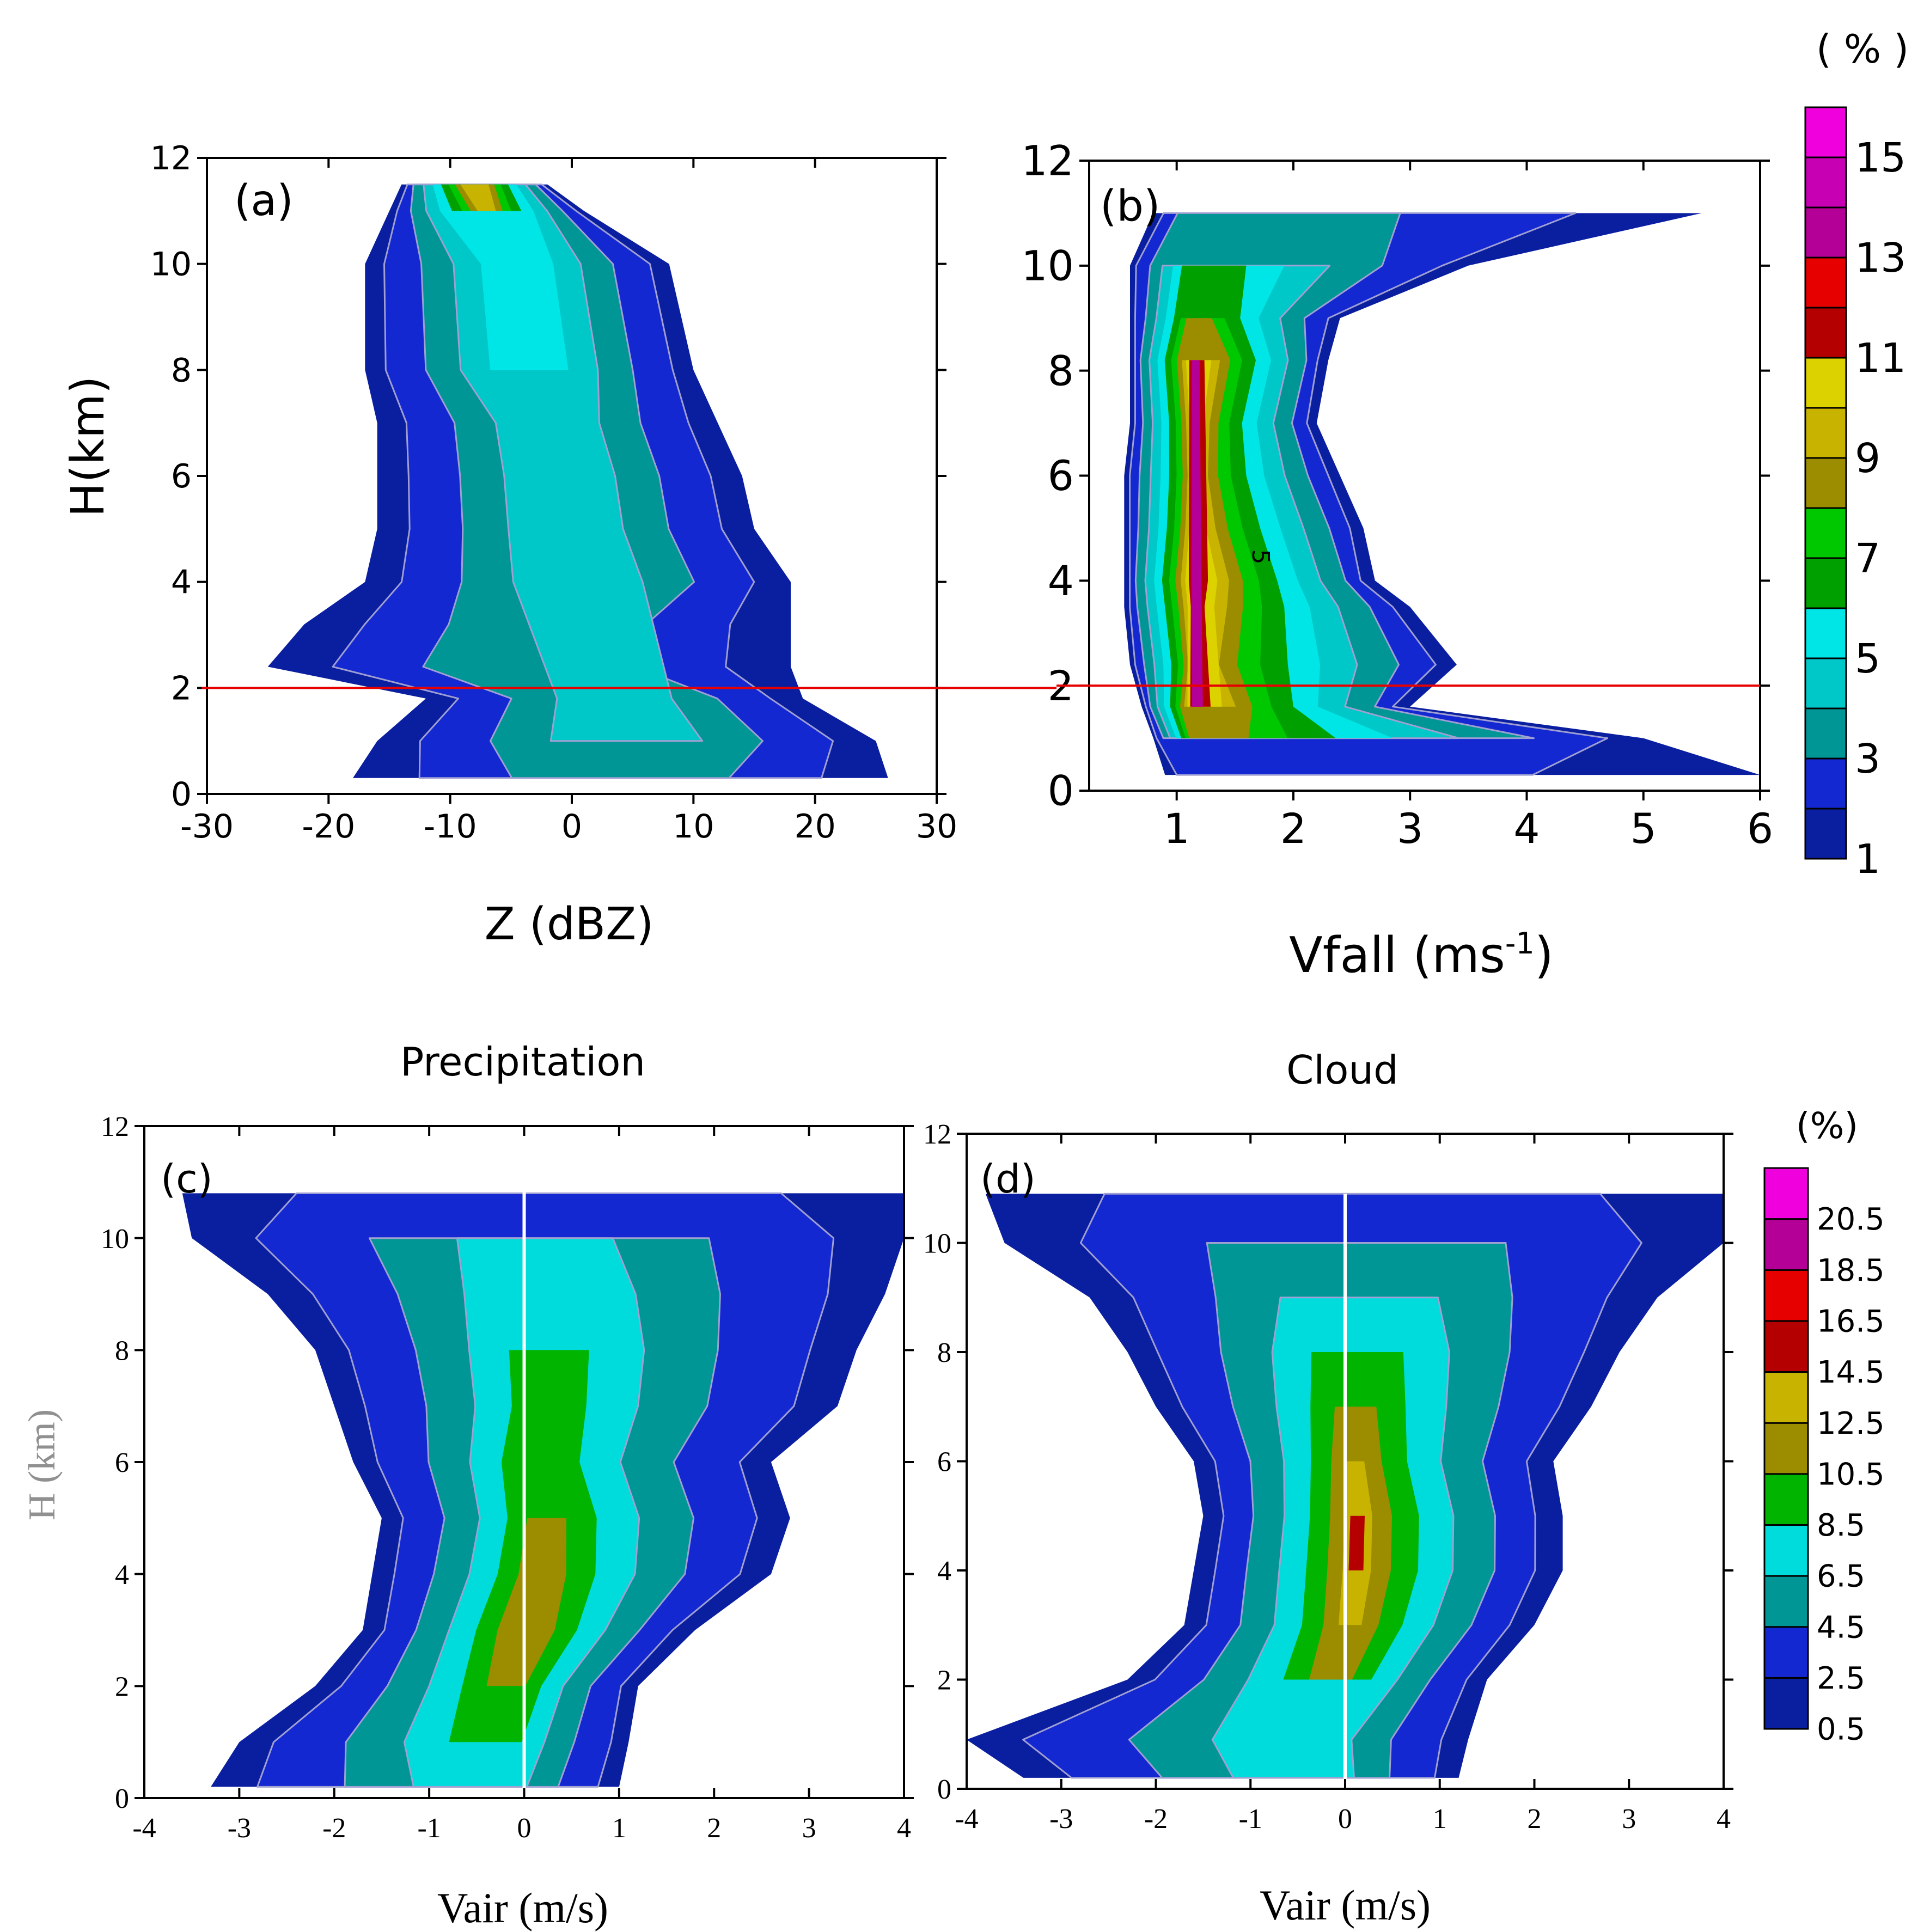 Image resolution: width=1930 pixels, height=1932 pixels. What do you see at coordinates (1047, 161) in the screenshot?
I see `panel-b-ytick-label: 12` at bounding box center [1047, 161].